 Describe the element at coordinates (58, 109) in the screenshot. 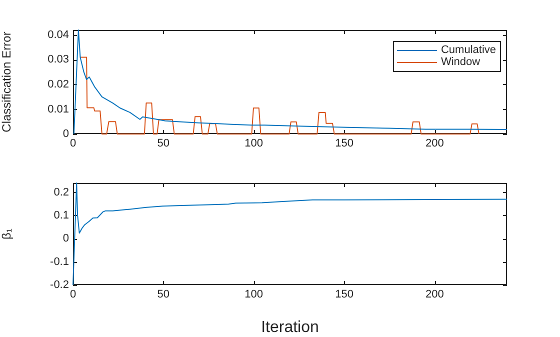

I see `y-tick-label: 0.01` at that location.